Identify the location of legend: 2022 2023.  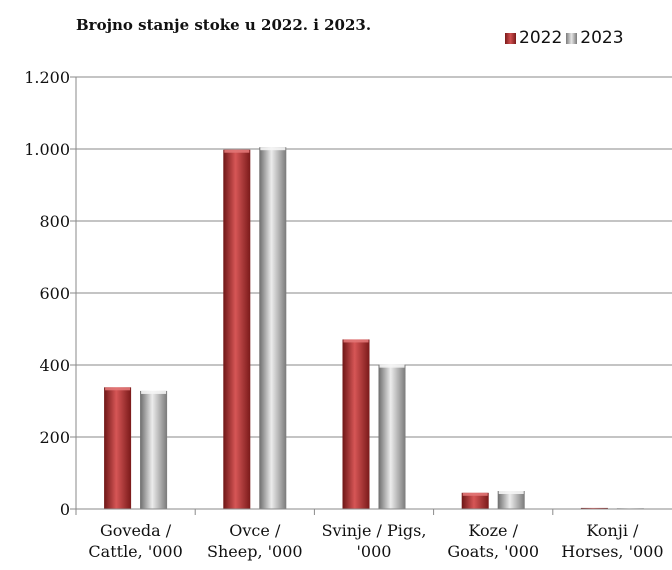
(564, 38).